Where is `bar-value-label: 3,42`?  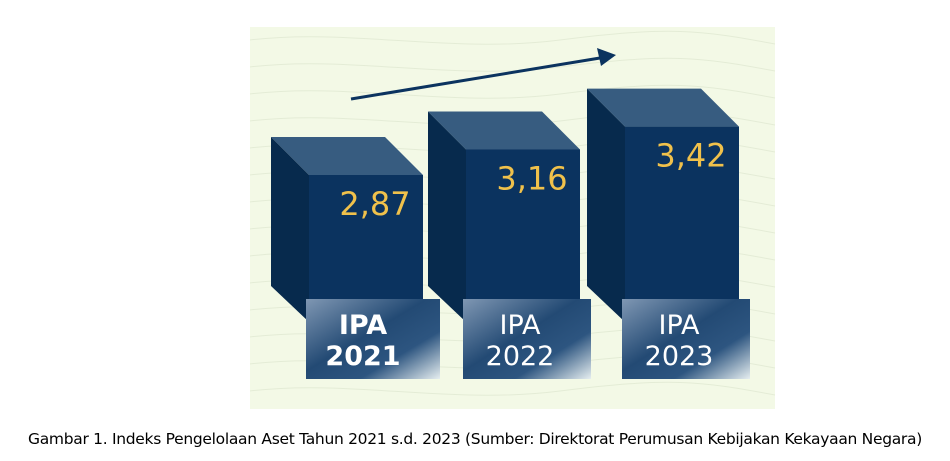 bar-value-label: 3,42 is located at coordinates (690, 156).